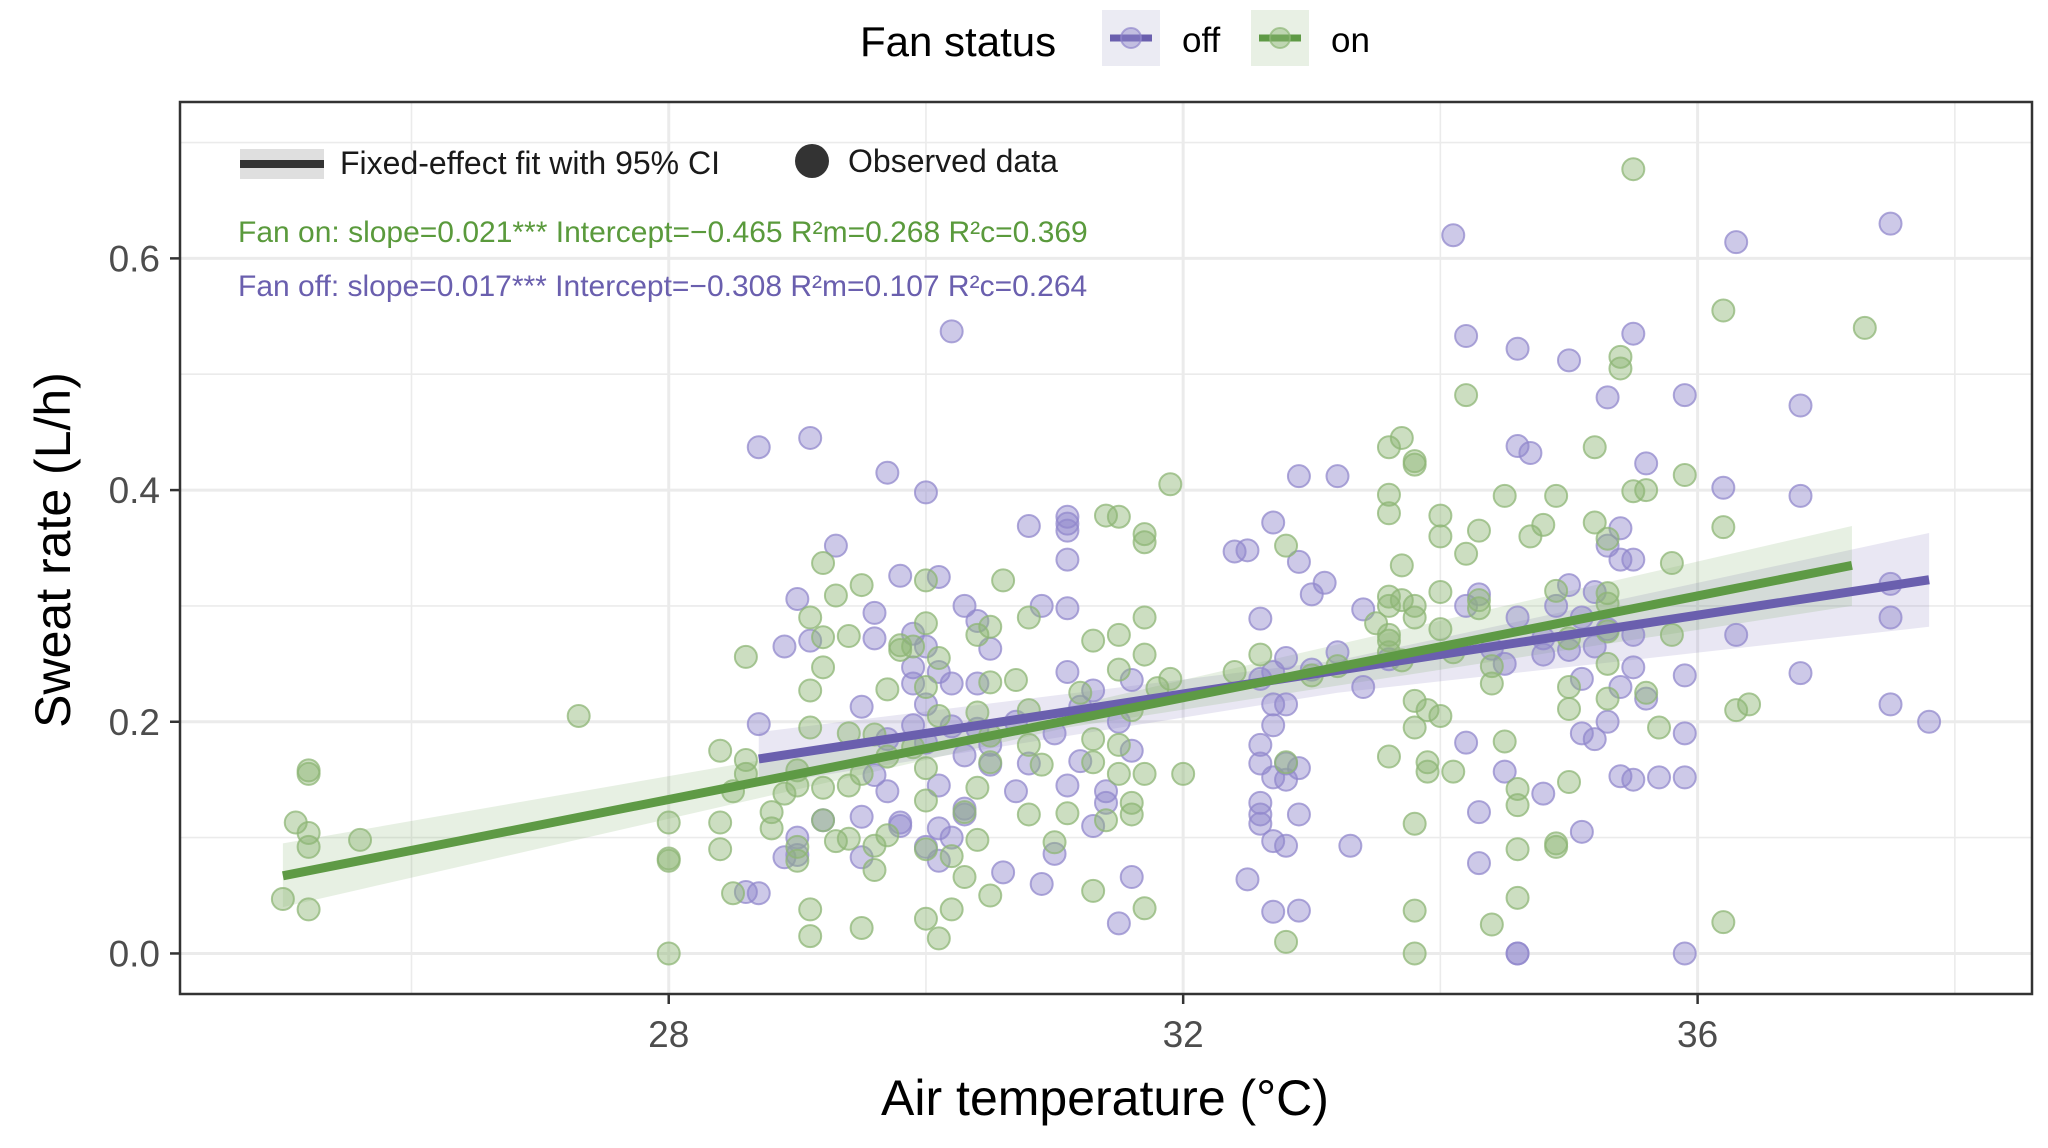  I want to click on y-axis: 0.0 0.2 0.4 0.6, so click(144, 606).